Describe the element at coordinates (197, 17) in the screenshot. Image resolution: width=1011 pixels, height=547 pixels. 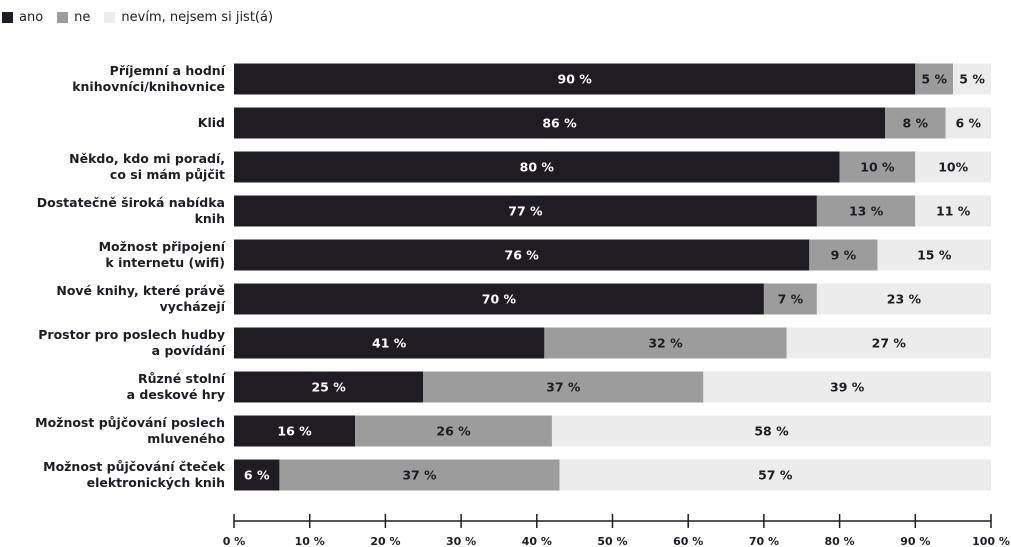
I see `legend-label: nevím, nejsem si jist(á)` at that location.